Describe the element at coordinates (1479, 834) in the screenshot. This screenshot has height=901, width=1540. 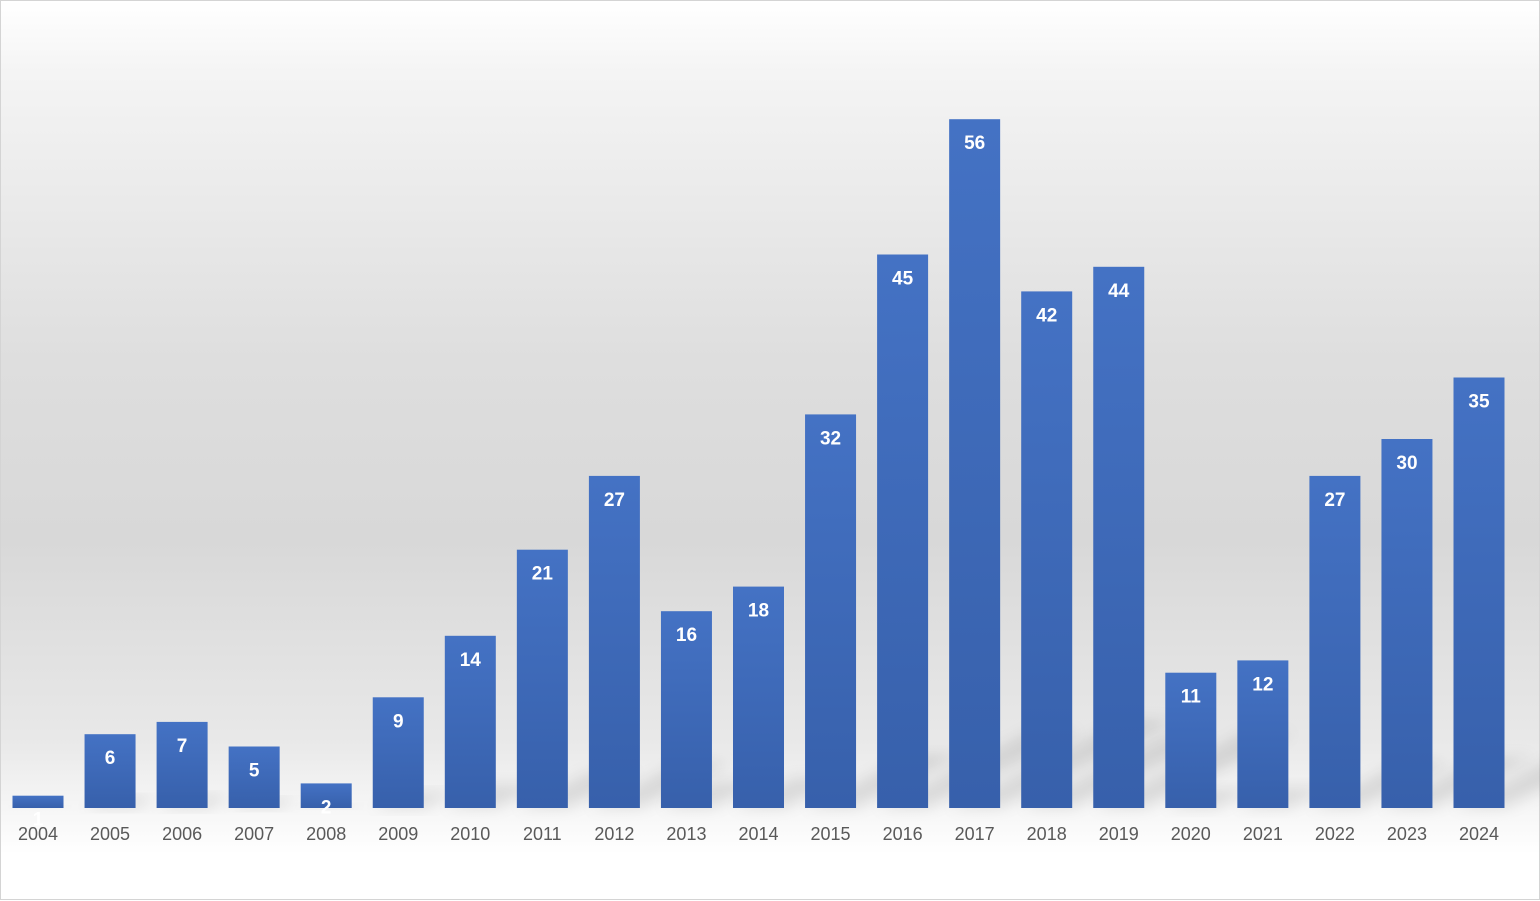
I see `x-tick-label-2024: 2024` at that location.